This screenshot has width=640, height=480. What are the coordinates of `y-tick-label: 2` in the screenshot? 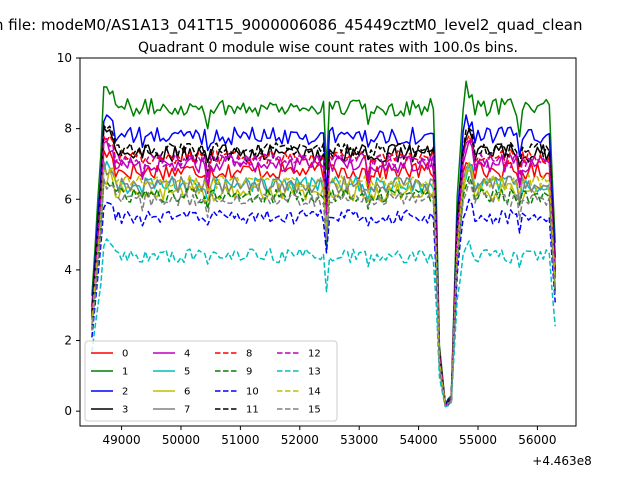 It's located at (68, 341).